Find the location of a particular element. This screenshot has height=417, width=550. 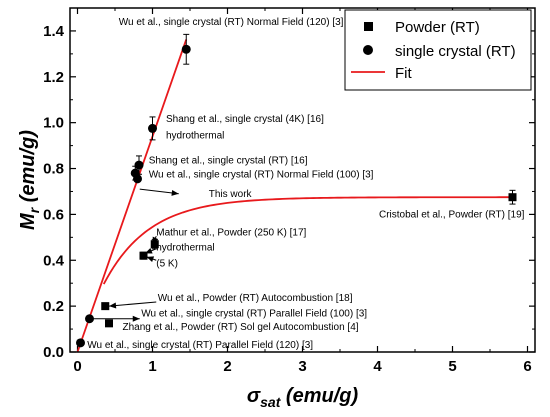

annotation-label: (5 K) is located at coordinates (167, 264).